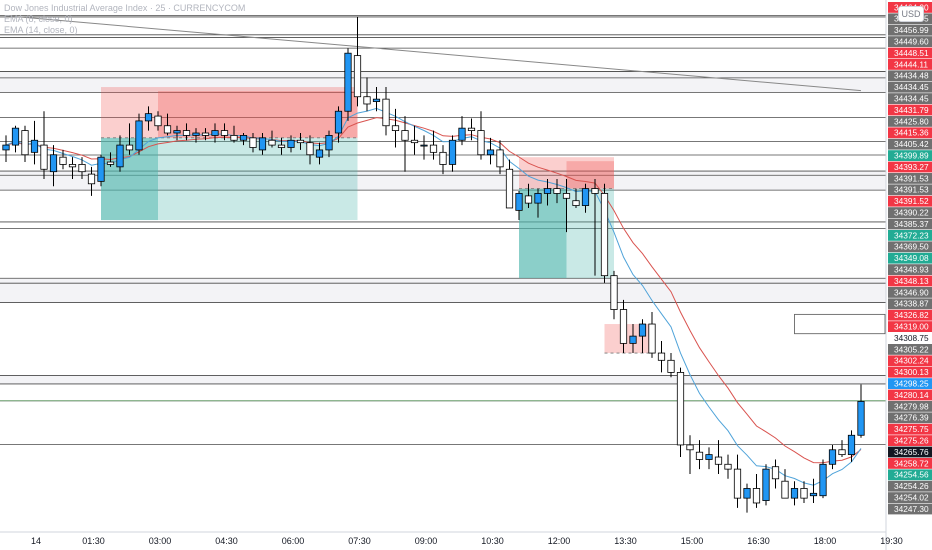 The height and width of the screenshot is (550, 932). I want to click on price-label-text: 34431.79, so click(911, 110).